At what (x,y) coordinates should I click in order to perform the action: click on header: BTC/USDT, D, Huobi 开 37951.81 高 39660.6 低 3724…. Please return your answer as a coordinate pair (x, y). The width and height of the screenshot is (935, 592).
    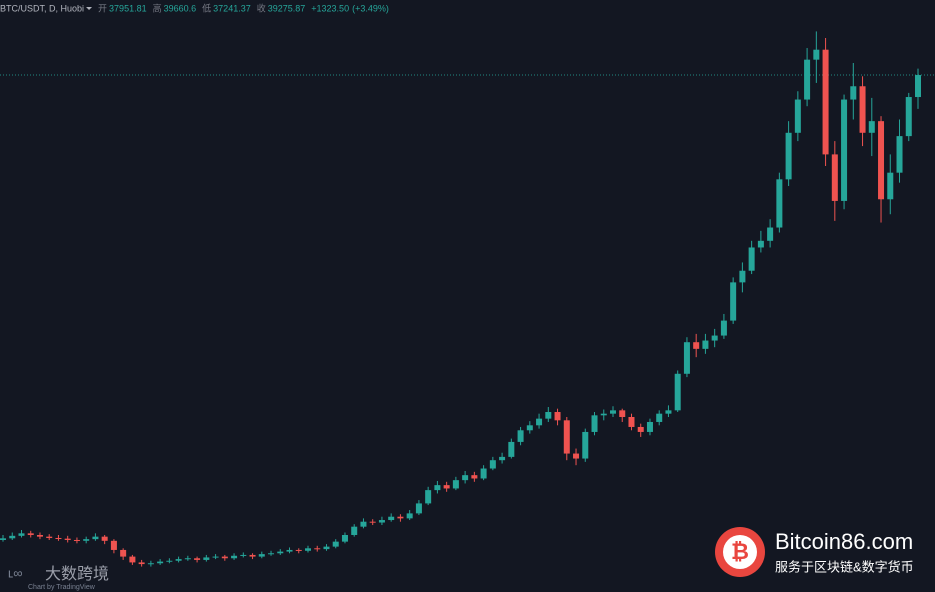
    Looking at the image, I should click on (194, 7).